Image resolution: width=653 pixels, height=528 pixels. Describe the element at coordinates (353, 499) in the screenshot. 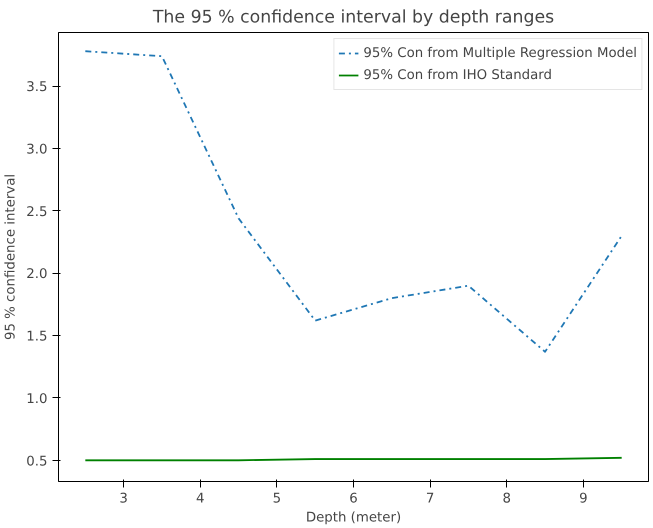

I see `x-tick-label: 6` at that location.